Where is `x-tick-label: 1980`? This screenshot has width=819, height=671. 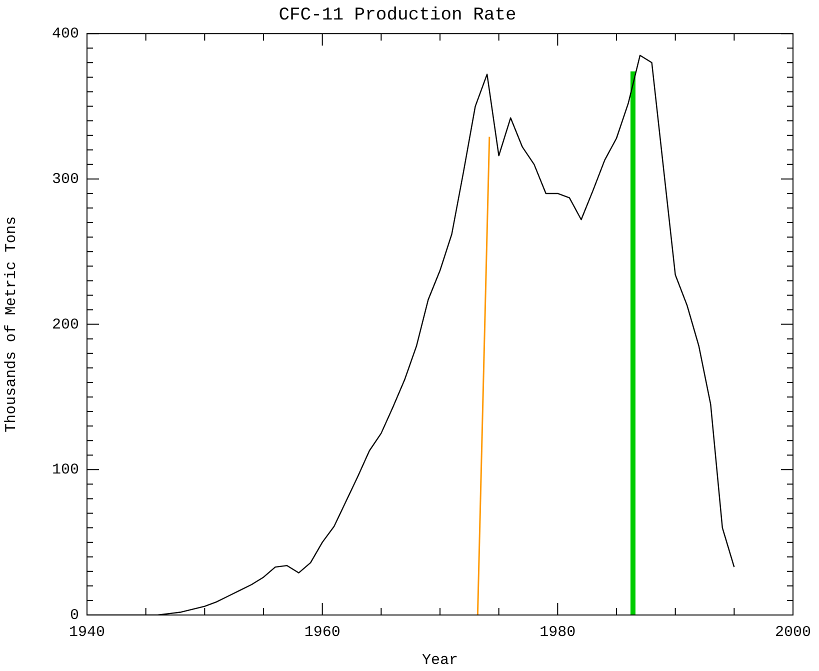 x-tick-label: 1980 is located at coordinates (558, 632).